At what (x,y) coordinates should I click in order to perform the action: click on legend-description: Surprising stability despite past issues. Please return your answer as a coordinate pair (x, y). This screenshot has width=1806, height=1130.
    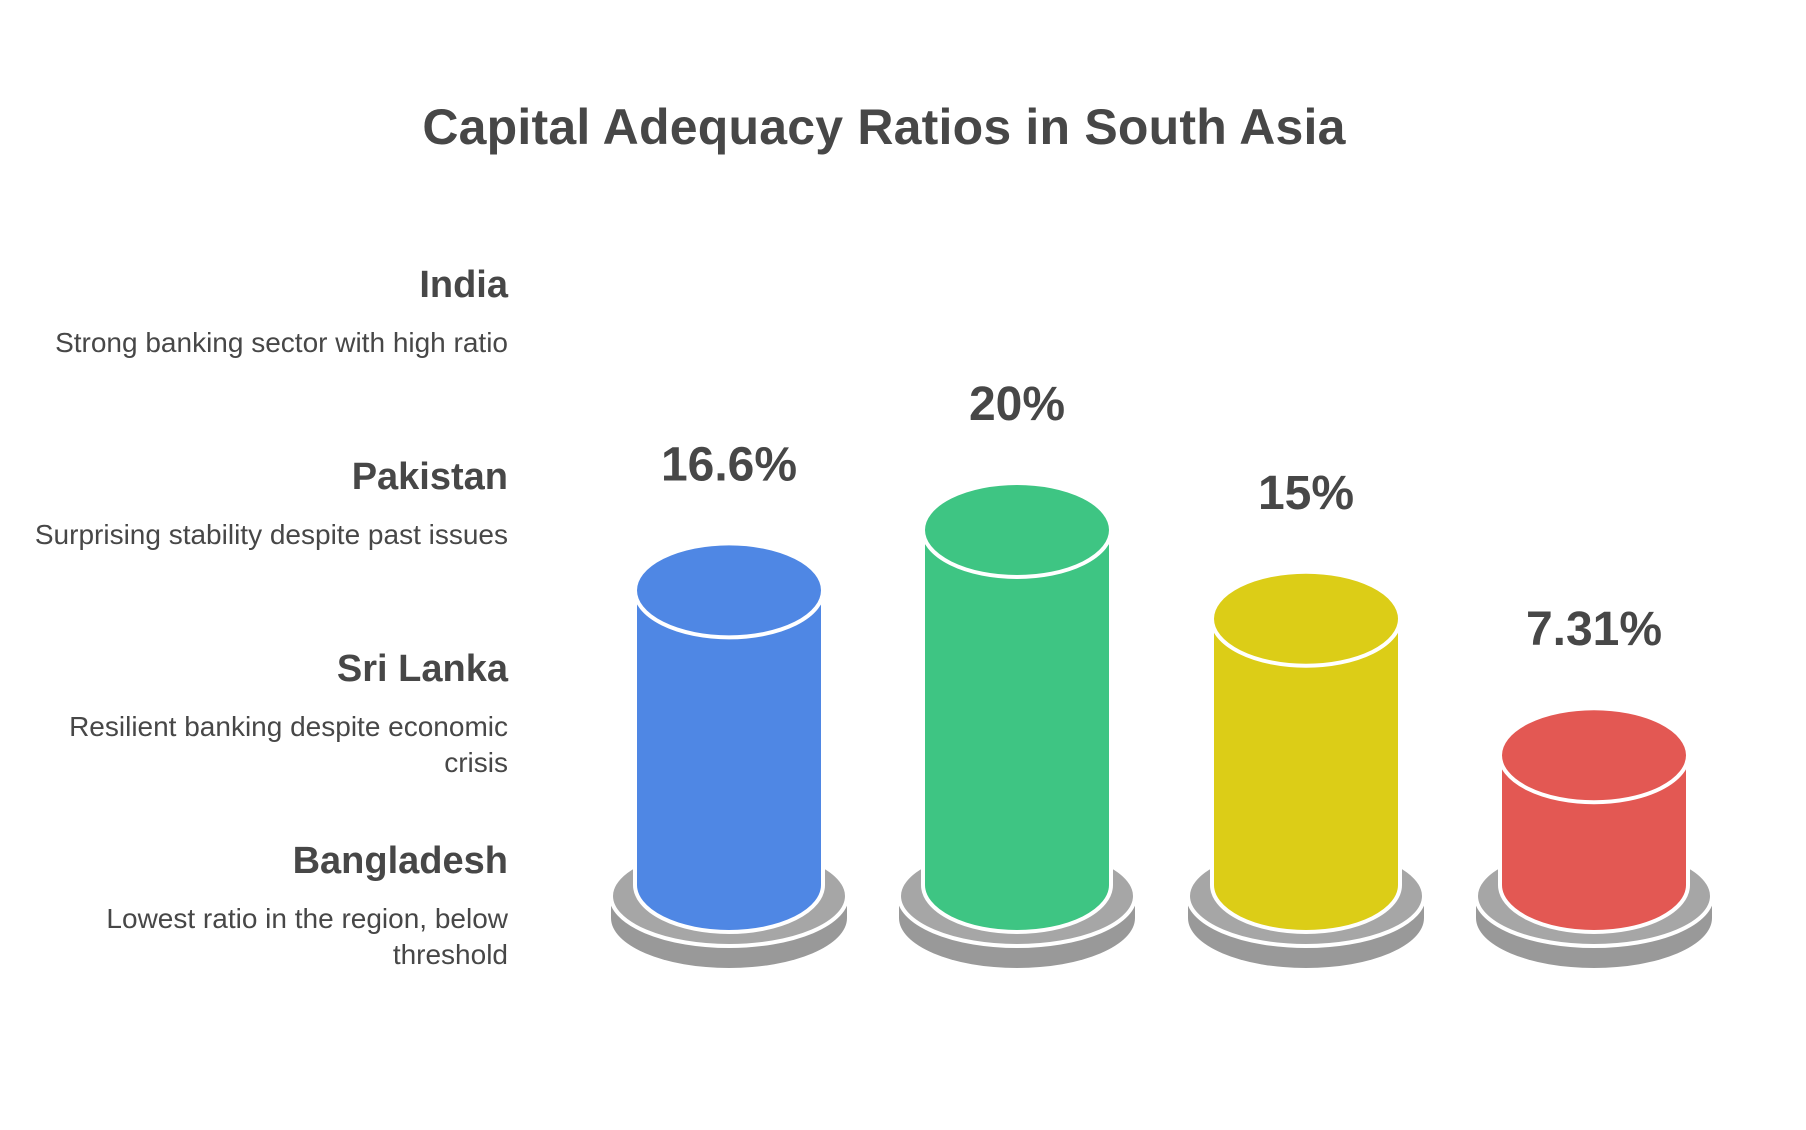
    Looking at the image, I should click on (271, 534).